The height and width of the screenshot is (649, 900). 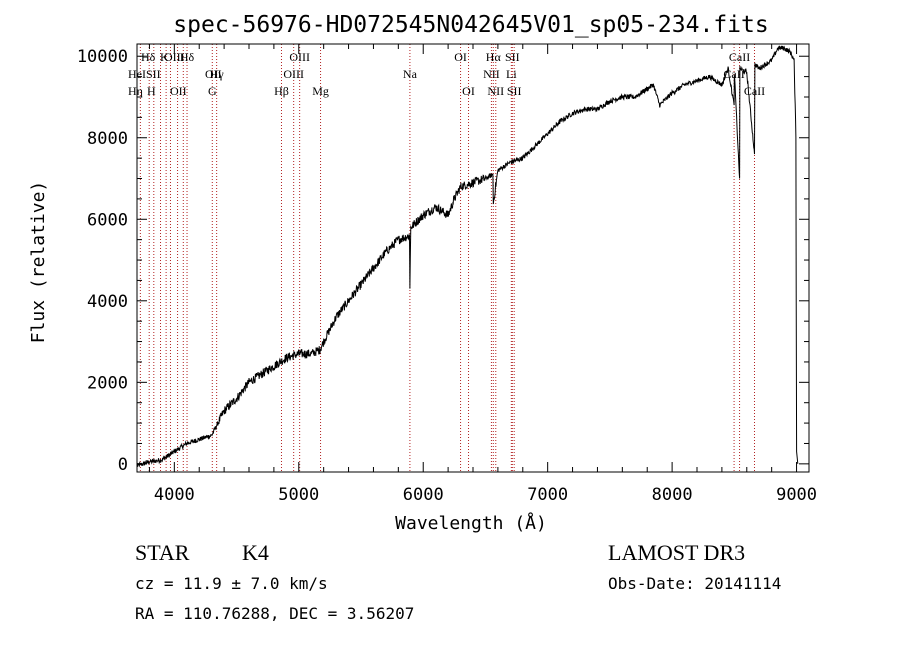 I want to click on x-axis-label: Wavelength (Å), so click(x=471, y=523).